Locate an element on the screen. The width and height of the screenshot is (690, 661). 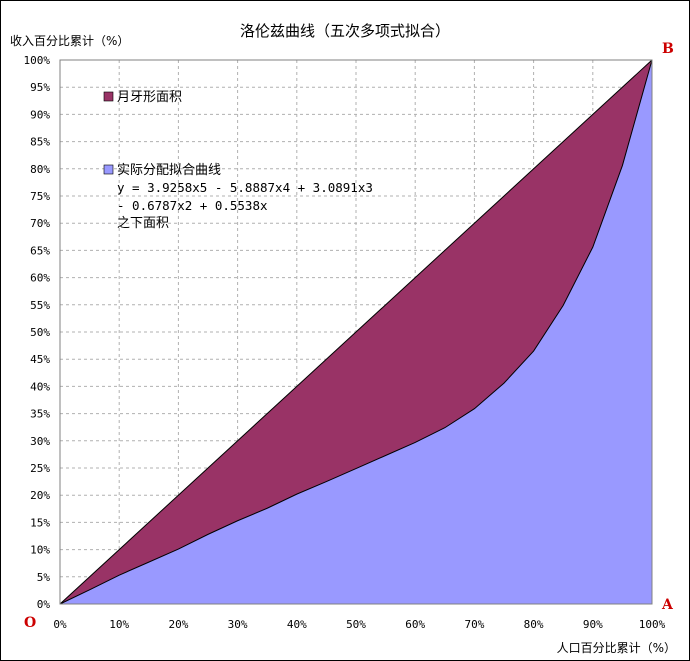
x-tick-labels: 0% 10% 20% 30% 40% 50% 60% 70% 80% 90% 100% is located at coordinates (359, 624).